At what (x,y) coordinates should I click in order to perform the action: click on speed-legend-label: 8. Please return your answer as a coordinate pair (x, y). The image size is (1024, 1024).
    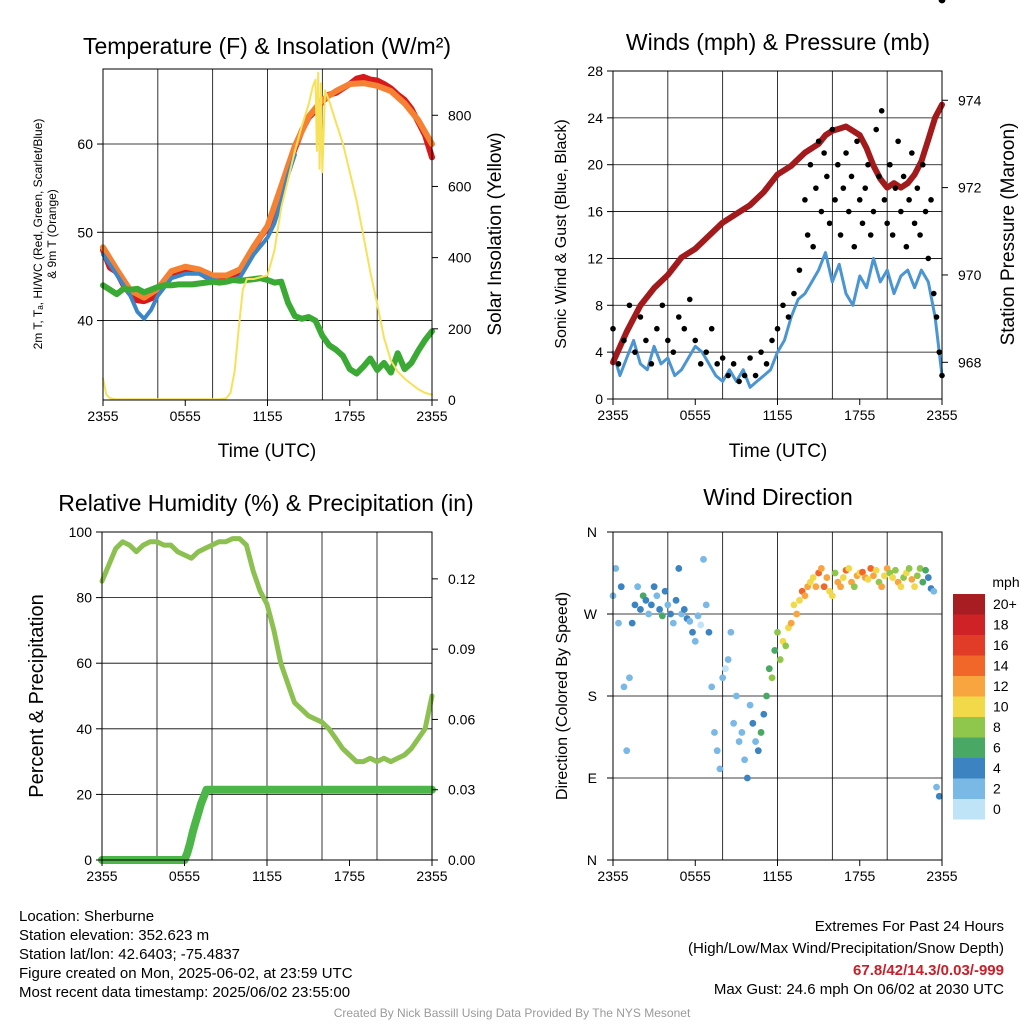
    Looking at the image, I should click on (997, 727).